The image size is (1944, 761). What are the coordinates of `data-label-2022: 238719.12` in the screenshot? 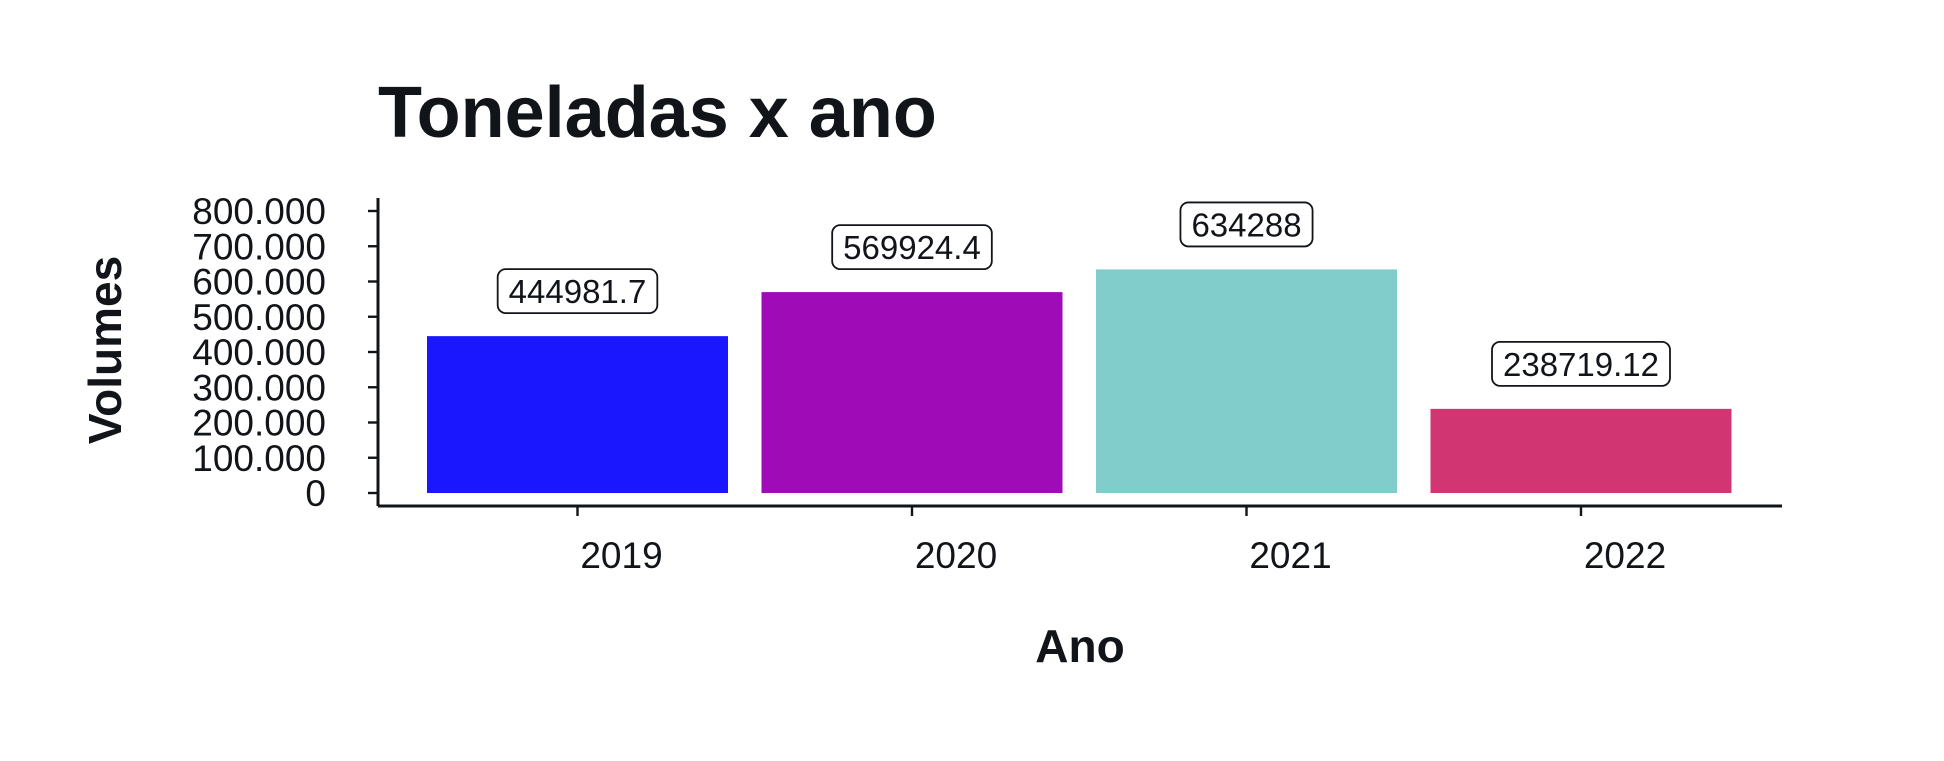 It's located at (1581, 364).